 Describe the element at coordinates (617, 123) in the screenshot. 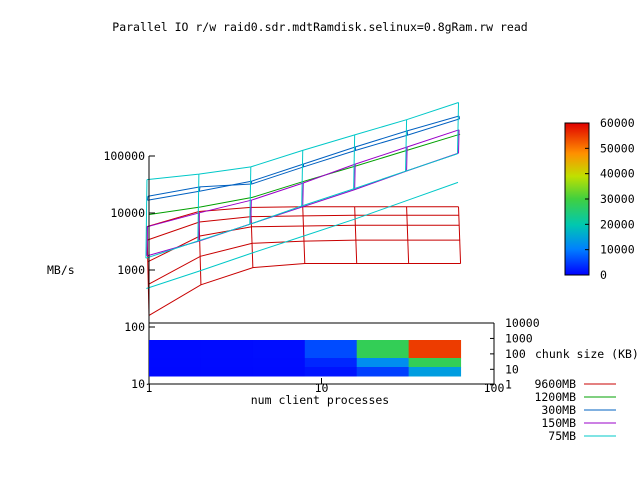

I see `colorbar-tick-label: 60000` at that location.